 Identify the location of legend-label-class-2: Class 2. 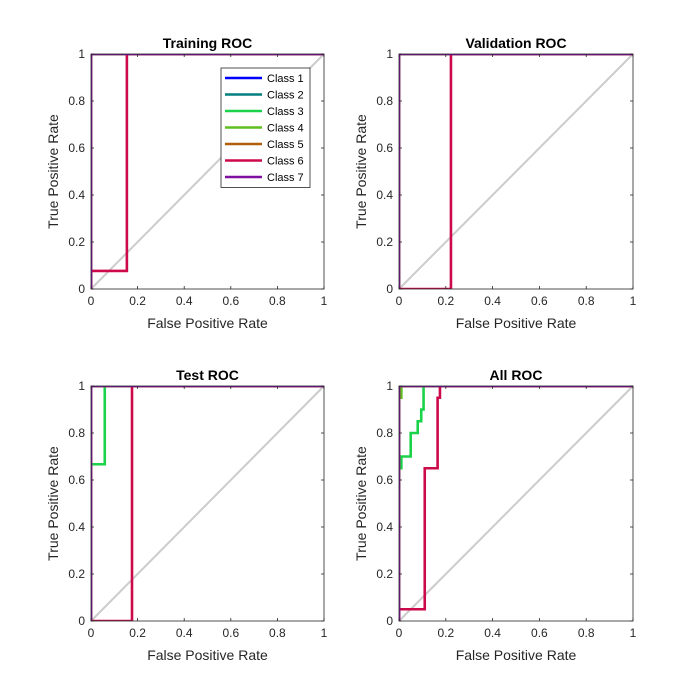
(285, 96).